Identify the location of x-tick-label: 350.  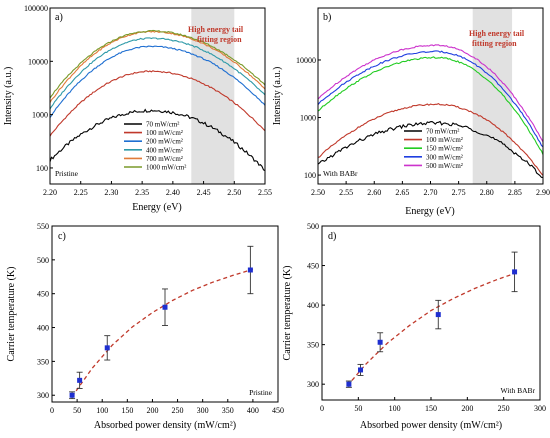
(228, 410).